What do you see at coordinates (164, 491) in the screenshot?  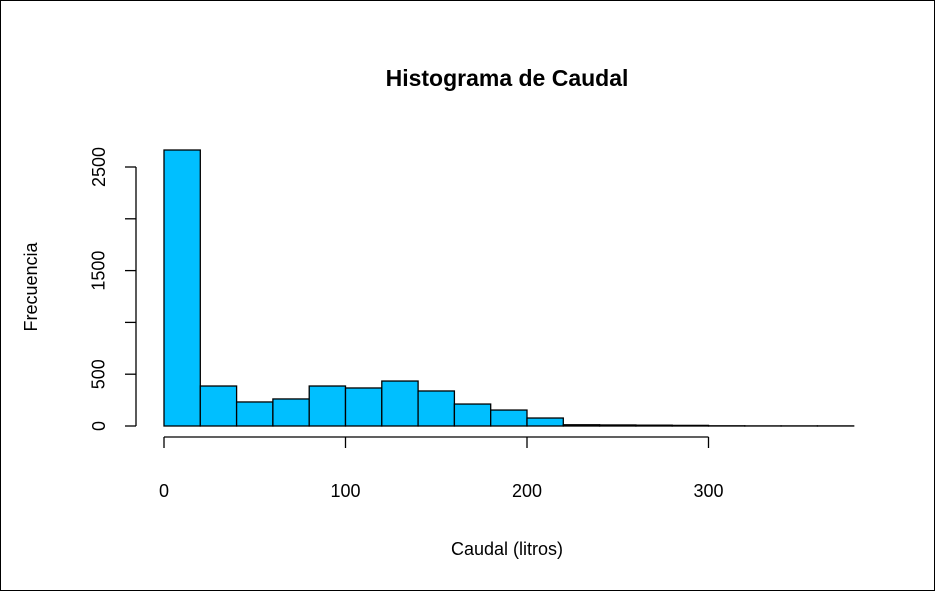 I see `x-tick-label: 0` at bounding box center [164, 491].